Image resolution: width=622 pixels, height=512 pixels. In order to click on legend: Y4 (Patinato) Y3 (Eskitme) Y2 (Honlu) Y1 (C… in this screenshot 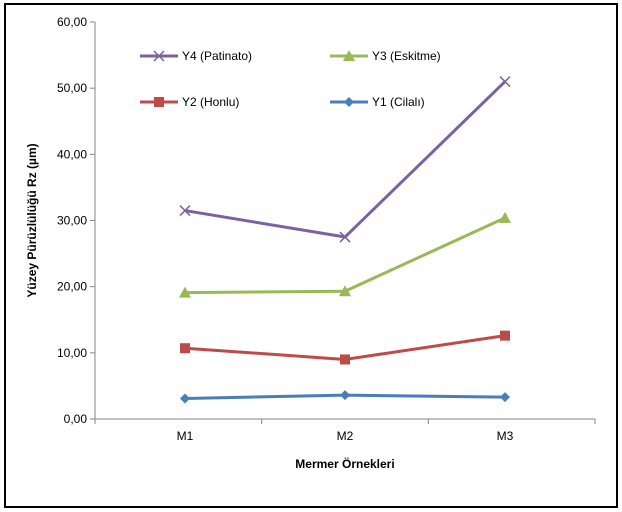, I will do `click(290, 79)`.